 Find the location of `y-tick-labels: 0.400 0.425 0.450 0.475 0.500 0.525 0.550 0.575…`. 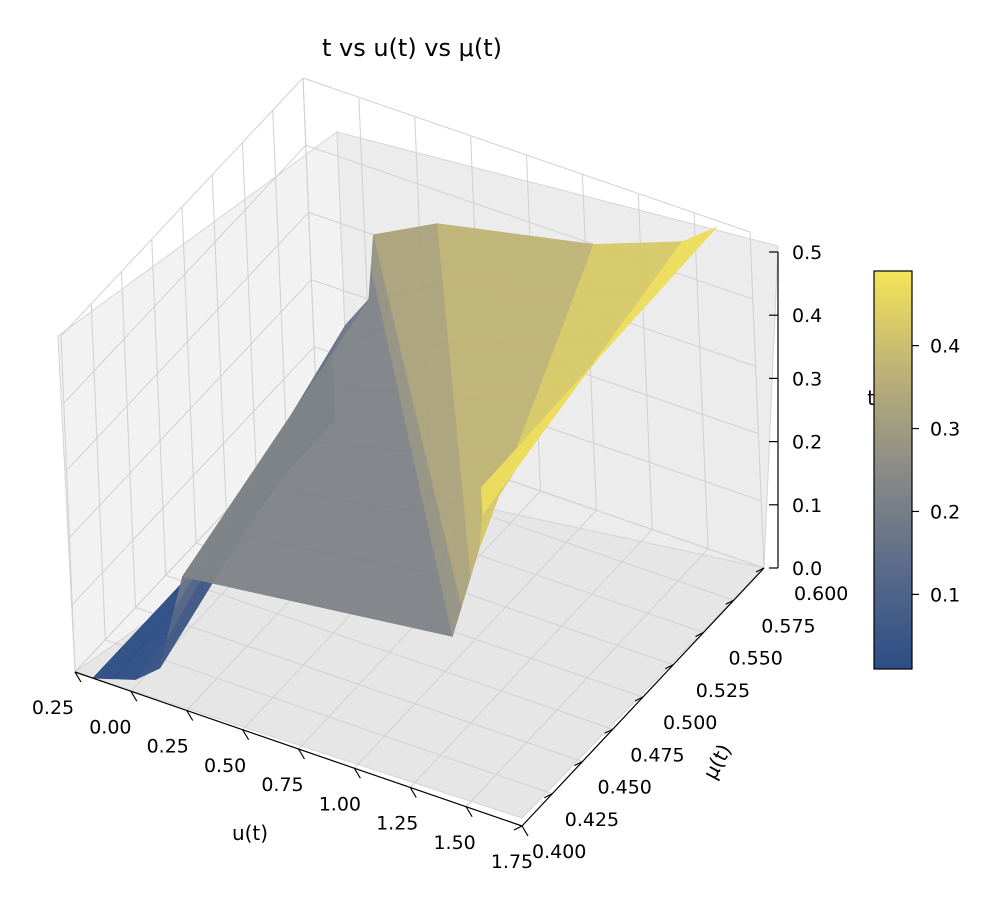

y-tick-labels: 0.400 0.425 0.450 0.475 0.500 0.525 0.550 0.575… is located at coordinates (690, 723).